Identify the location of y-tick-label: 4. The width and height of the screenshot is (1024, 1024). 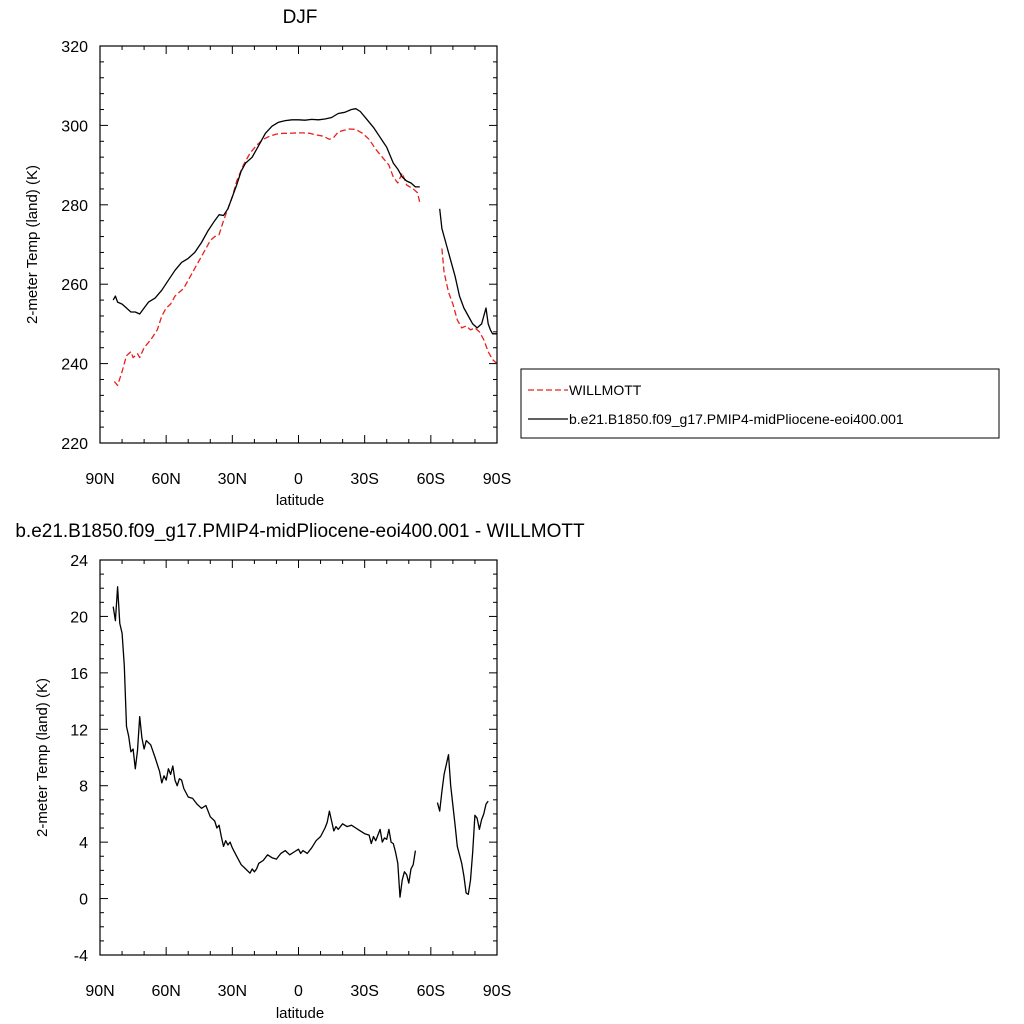
(83, 843).